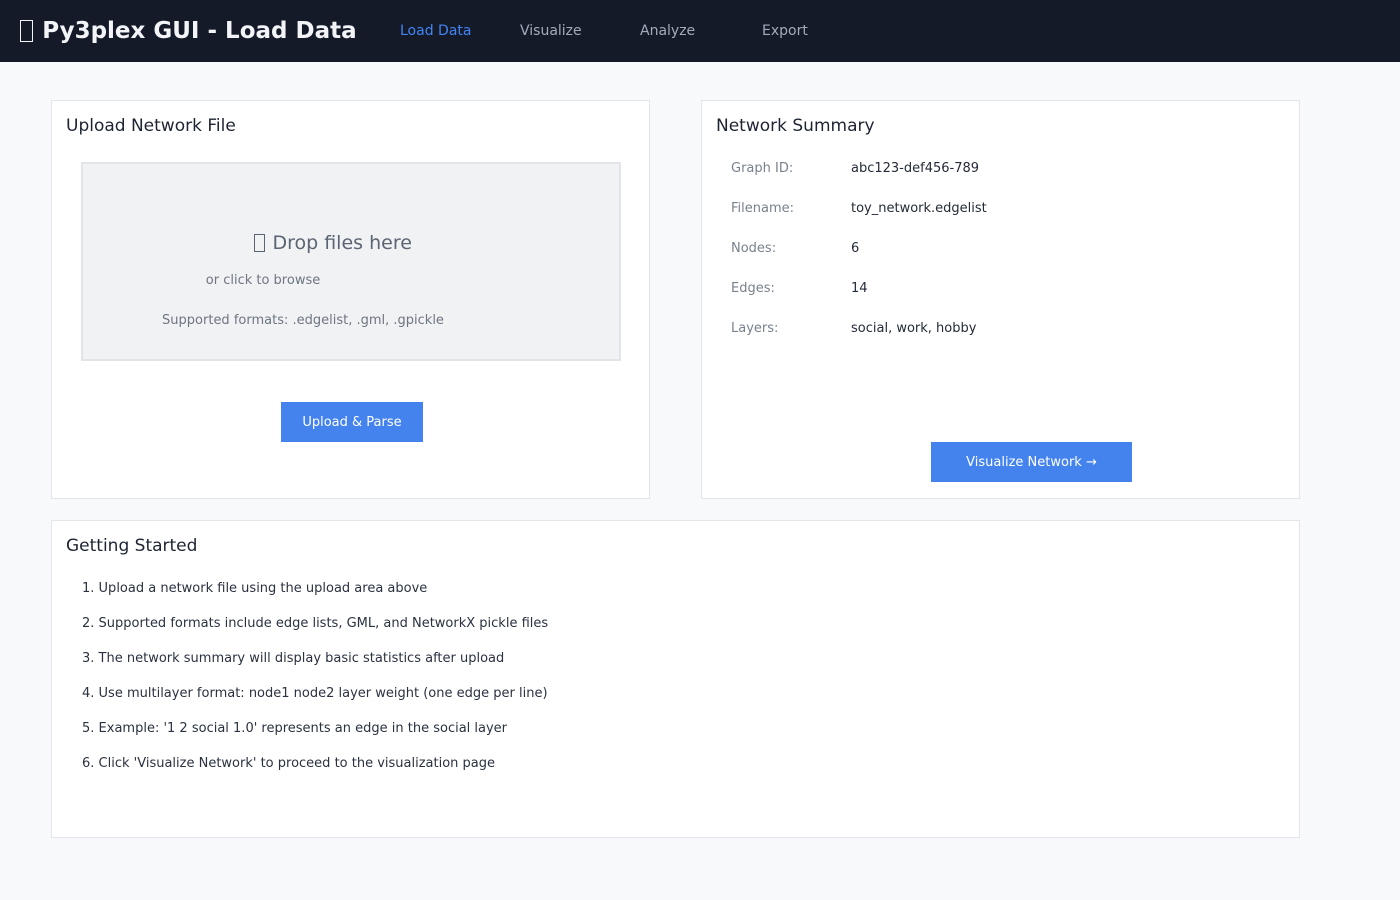 The image size is (1400, 900). I want to click on summary-row-graph-id: Graph ID: abc123-def456-789, so click(855, 169).